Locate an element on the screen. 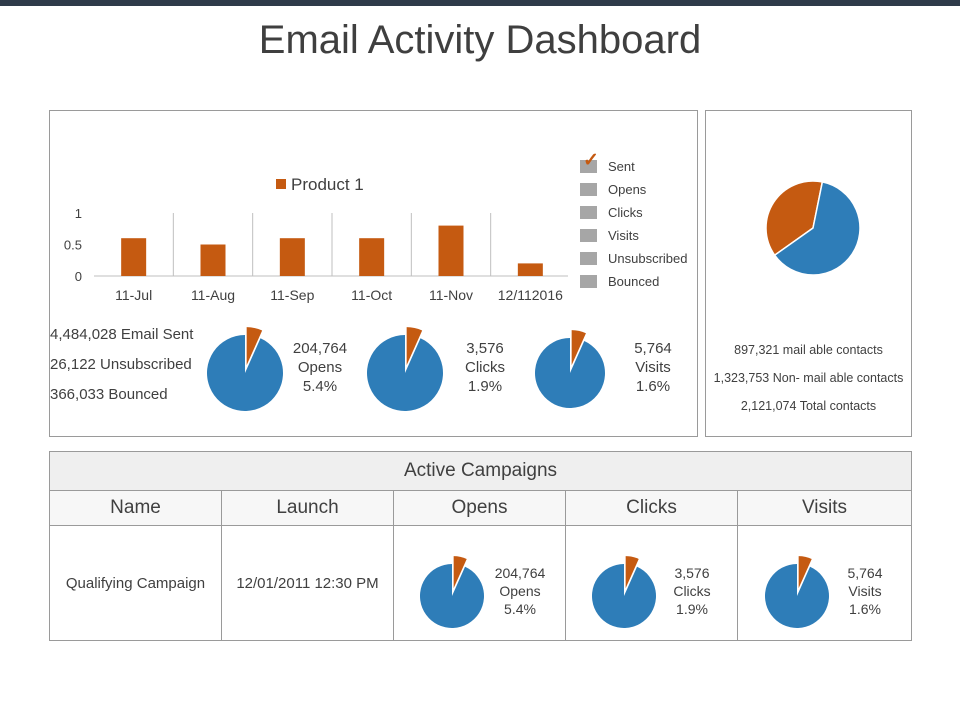 The height and width of the screenshot is (720, 960). filter-clicks: Clicks is located at coordinates (634, 212).